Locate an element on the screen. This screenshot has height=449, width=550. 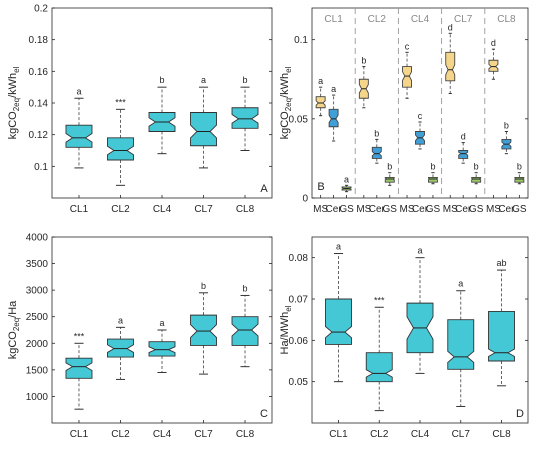
panel-c-ytick-label-6: 4000 is located at coordinates (37, 238).